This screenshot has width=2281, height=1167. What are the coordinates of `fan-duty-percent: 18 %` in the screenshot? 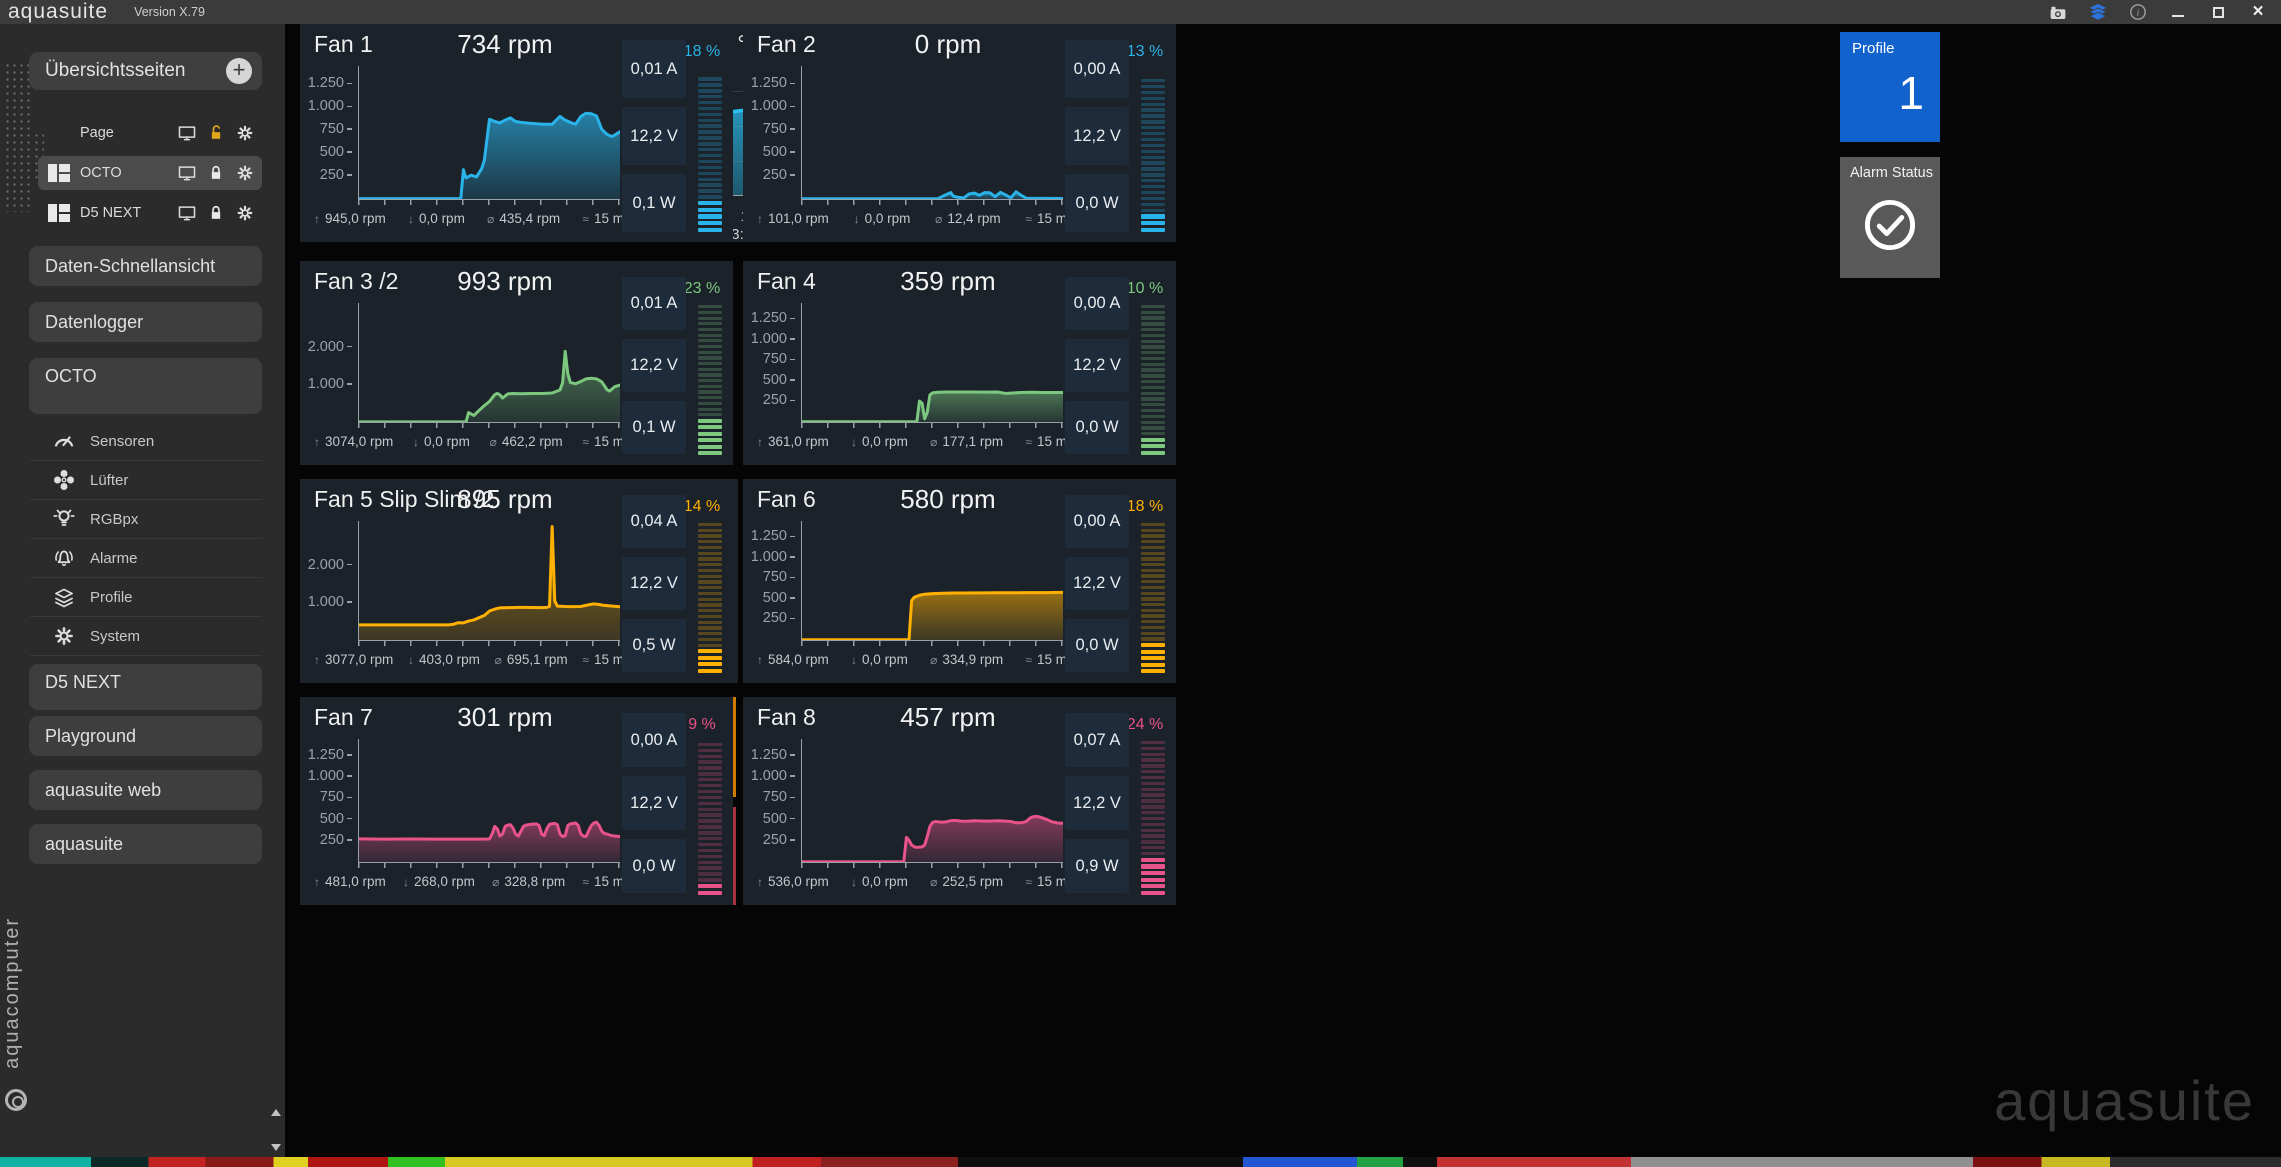 It's located at (702, 51).